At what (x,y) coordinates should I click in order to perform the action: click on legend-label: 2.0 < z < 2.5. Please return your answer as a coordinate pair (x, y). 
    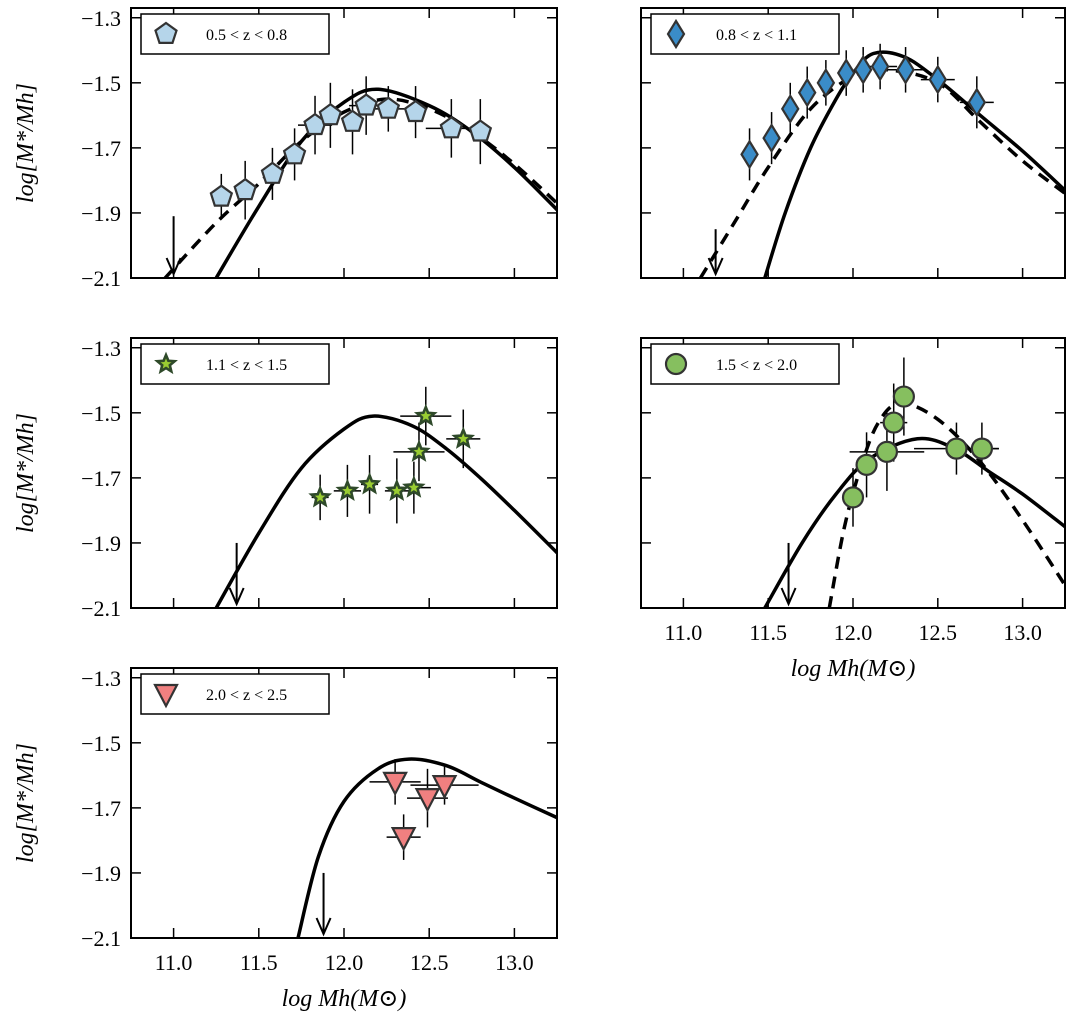
    Looking at the image, I should click on (246, 695).